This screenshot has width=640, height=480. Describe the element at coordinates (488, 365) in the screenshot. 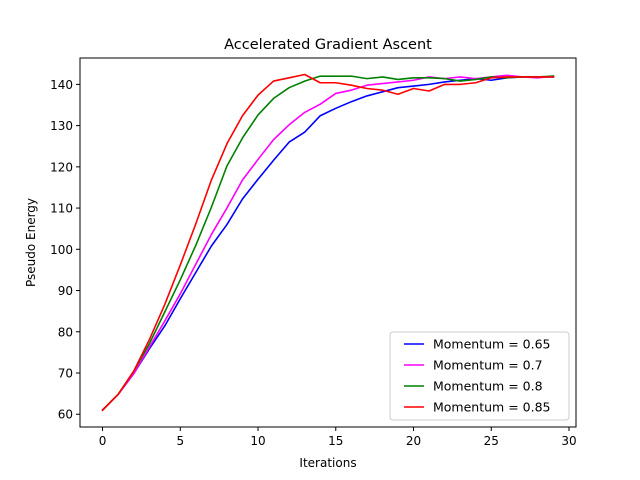

I see `legend-label: Momentum = 0.7` at that location.